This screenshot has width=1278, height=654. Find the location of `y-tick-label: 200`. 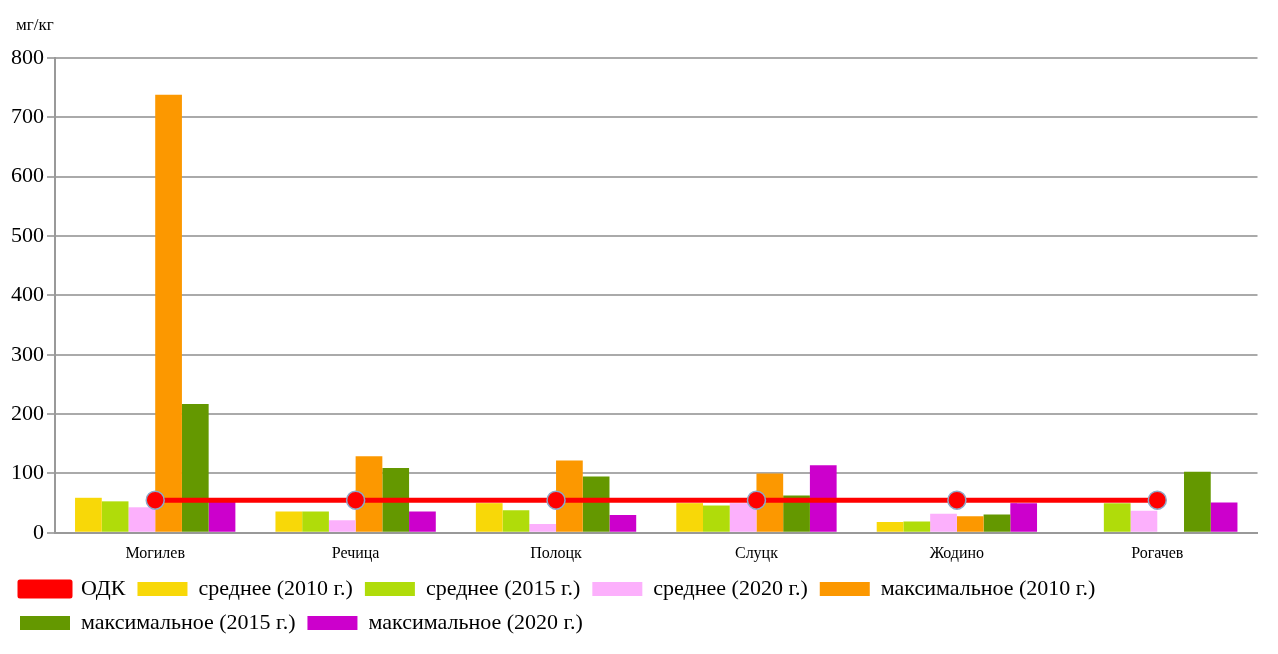

y-tick-label: 200 is located at coordinates (27, 412).